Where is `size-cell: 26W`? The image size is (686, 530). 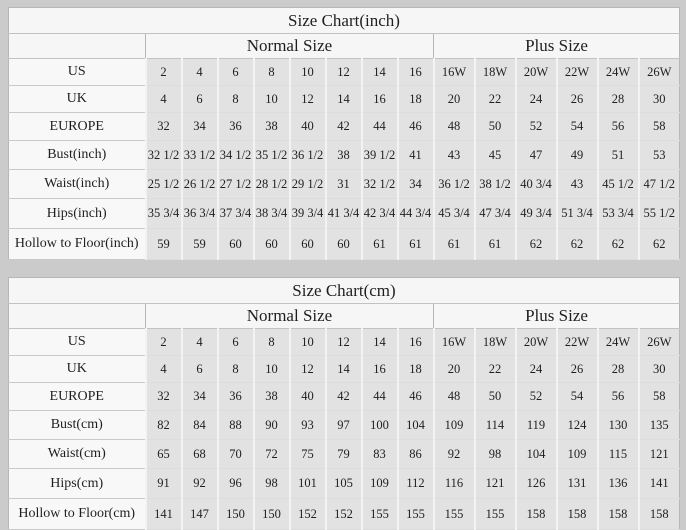
size-cell: 26W is located at coordinates (658, 342).